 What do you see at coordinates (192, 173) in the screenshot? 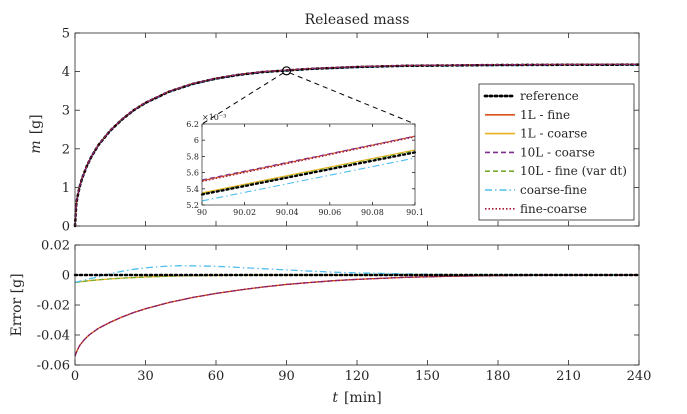
I see `y-tick-label: 5.6` at bounding box center [192, 173].